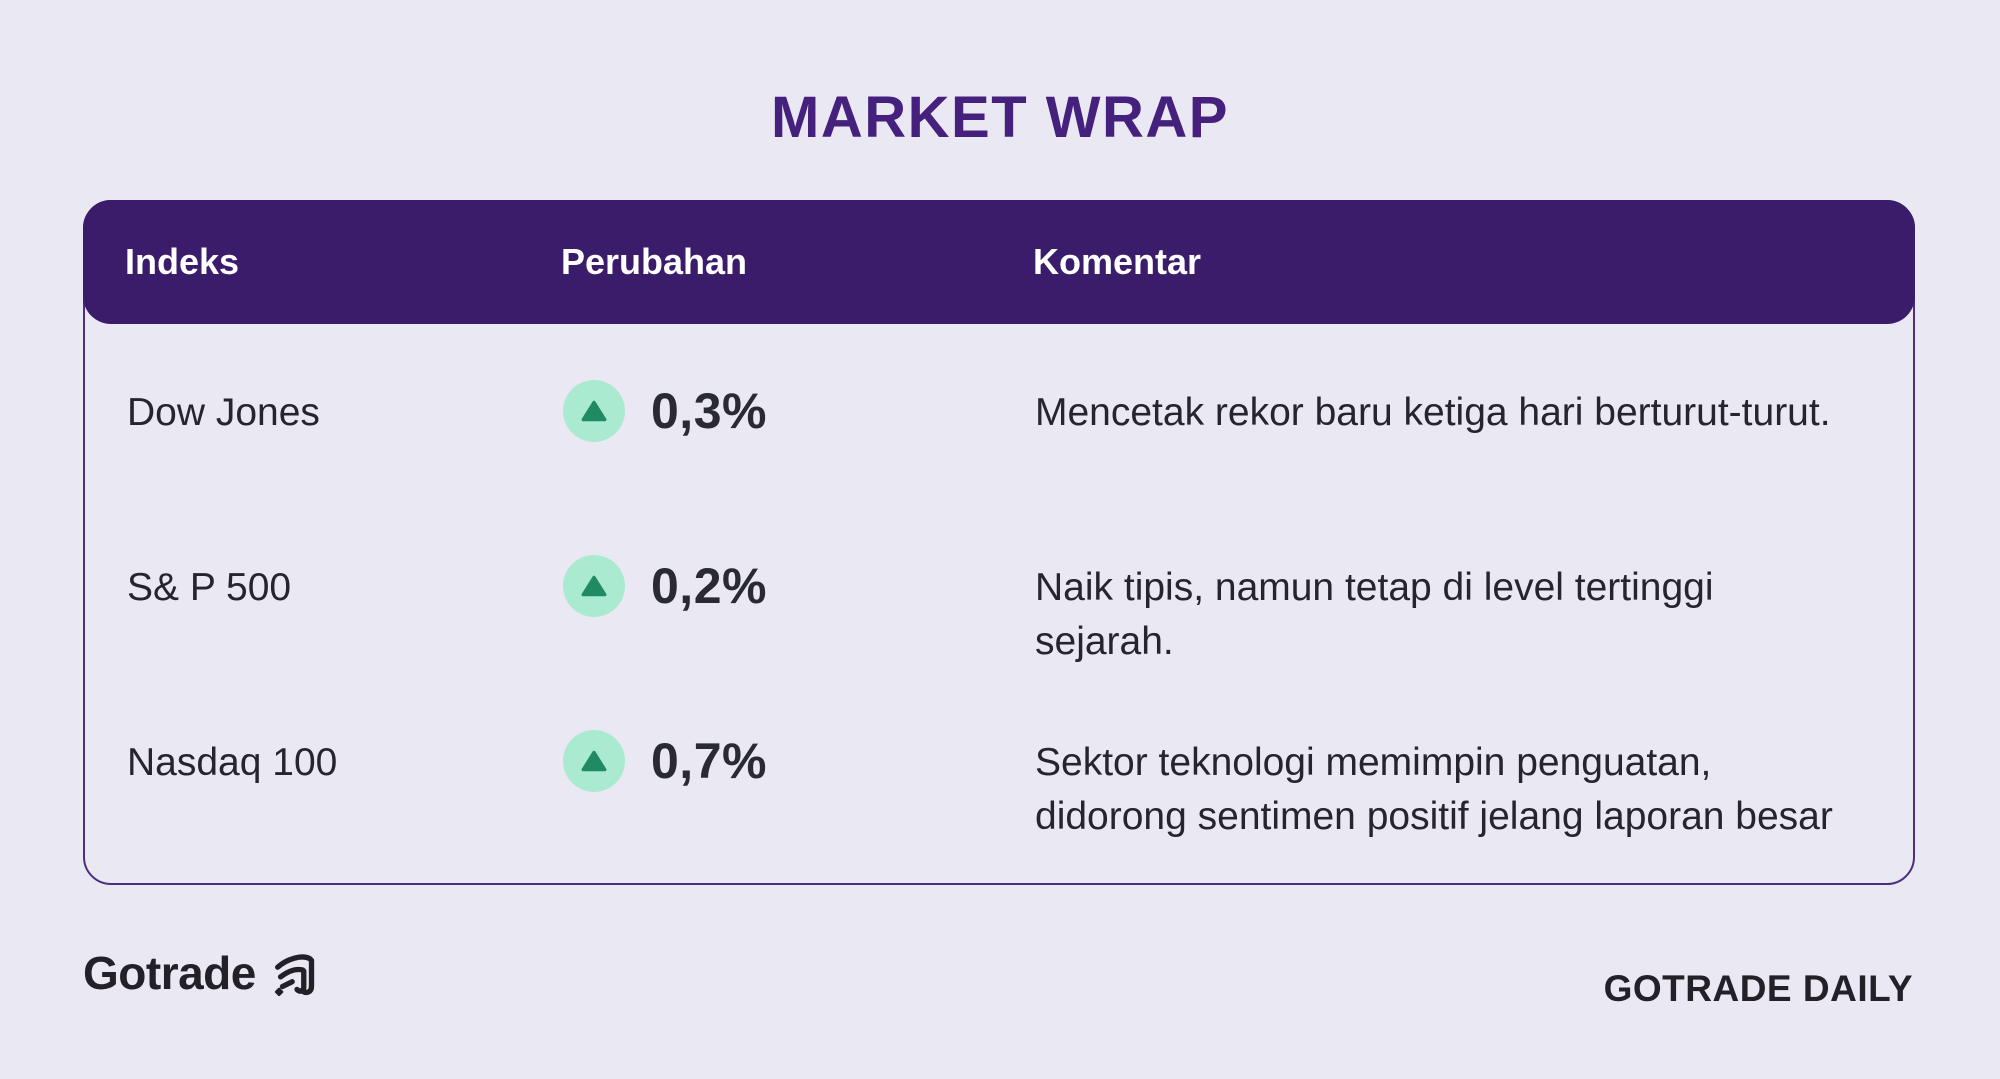  Describe the element at coordinates (232, 762) in the screenshot. I see `index-name: Nasdaq 100` at that location.